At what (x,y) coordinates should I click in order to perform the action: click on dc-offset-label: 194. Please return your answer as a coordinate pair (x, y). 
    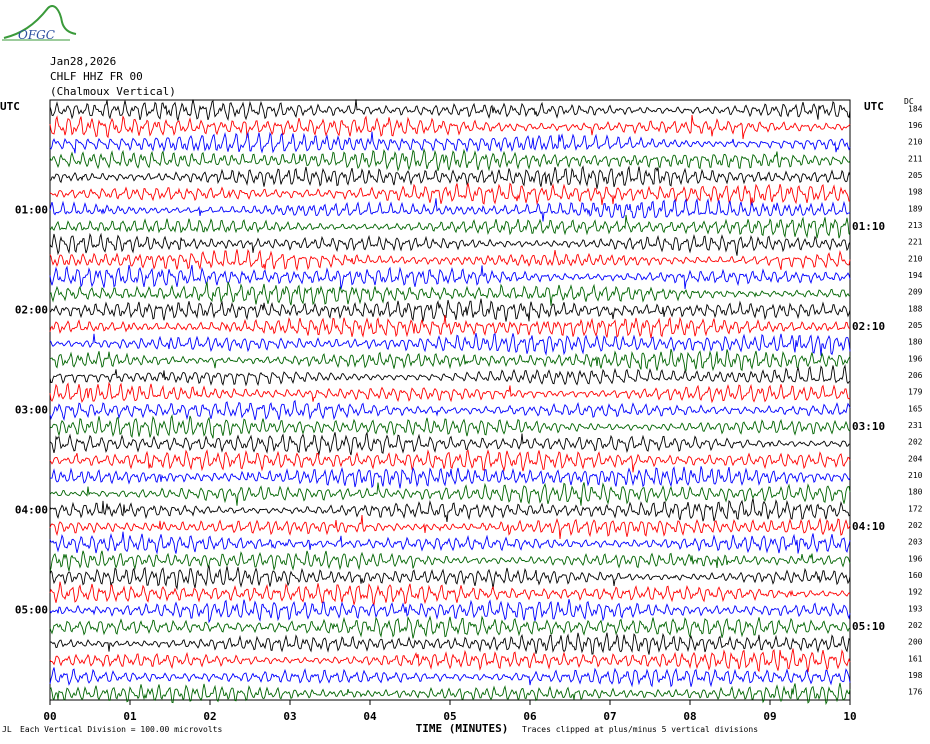
    Looking at the image, I should click on (915, 275).